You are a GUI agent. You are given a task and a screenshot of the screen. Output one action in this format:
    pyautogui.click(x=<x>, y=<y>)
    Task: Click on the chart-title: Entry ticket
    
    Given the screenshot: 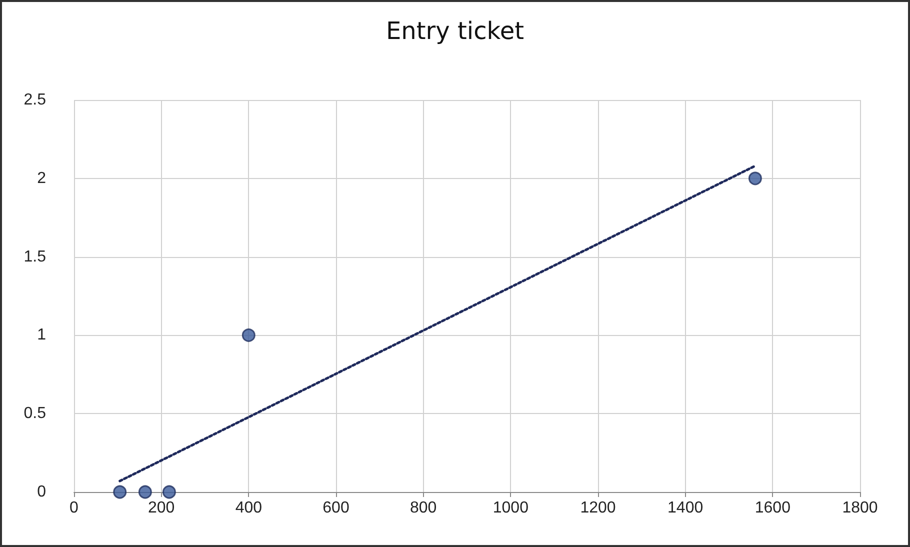 What is the action you would take?
    pyautogui.click(x=455, y=31)
    